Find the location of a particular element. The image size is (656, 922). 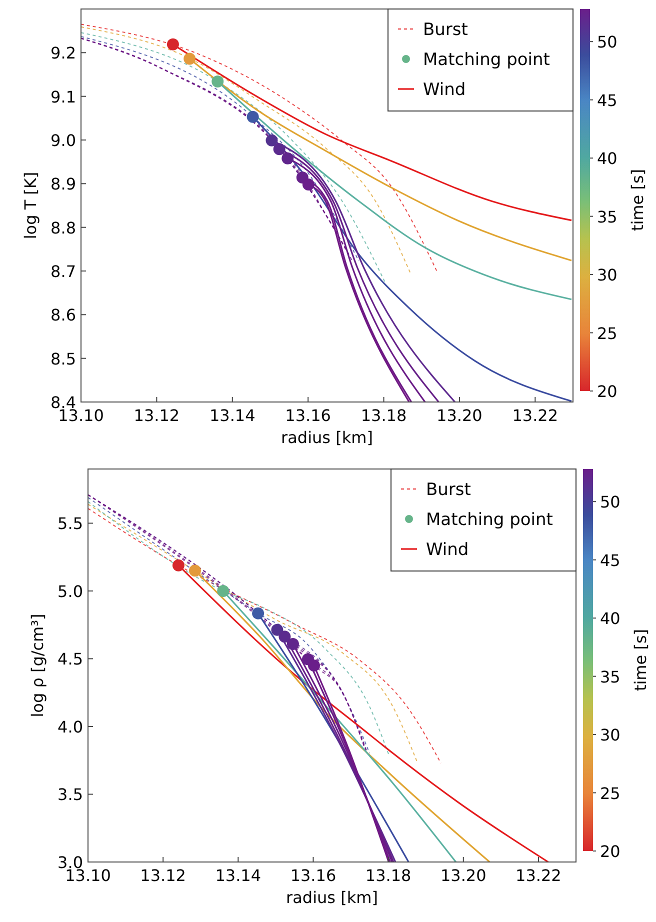

y-tick-label: 5.0 is located at coordinates (70, 591).